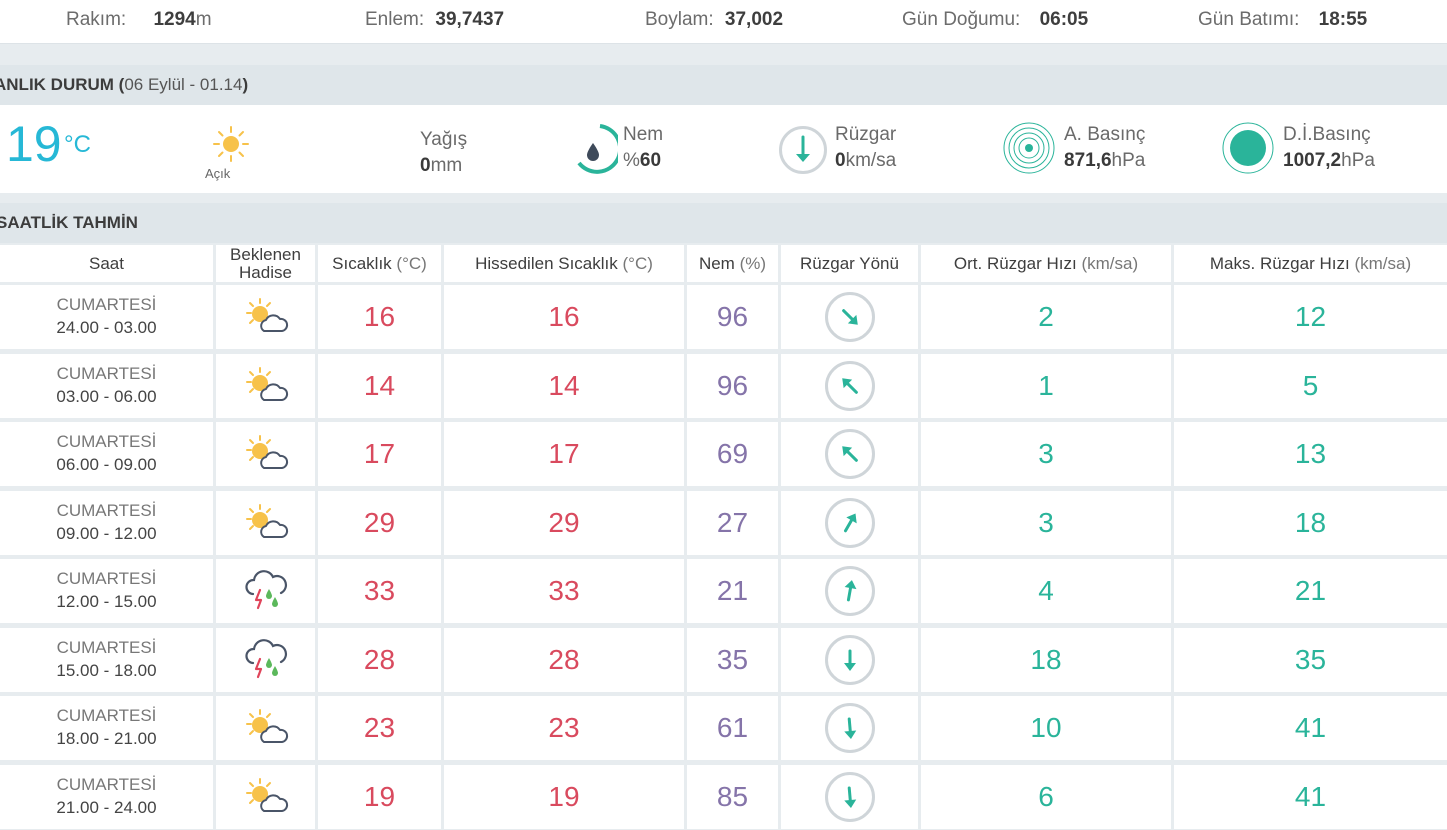 This screenshot has width=1447, height=830. I want to click on table-row: CUMARTESİ 24.00 - 03.00 16 16 96 2 12, so click(723, 317).